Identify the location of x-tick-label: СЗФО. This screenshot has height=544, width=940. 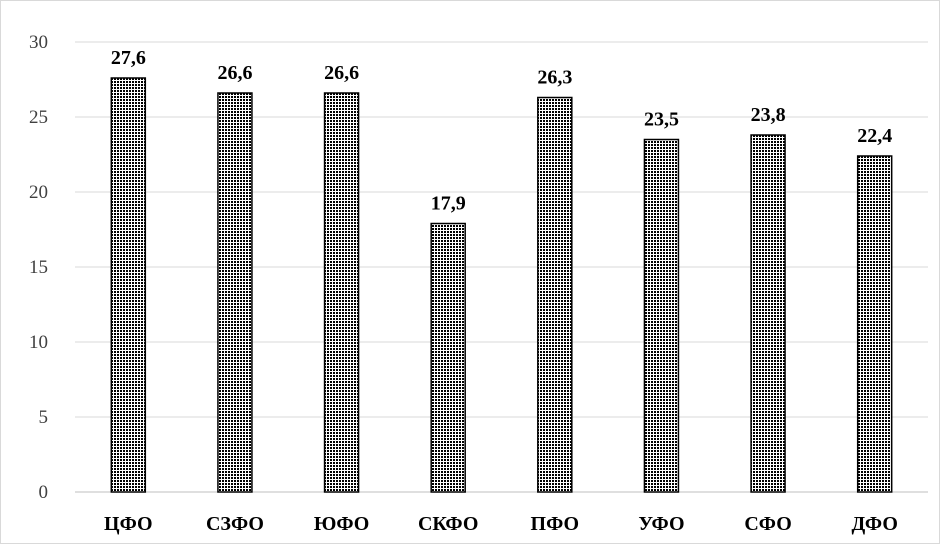
(235, 524).